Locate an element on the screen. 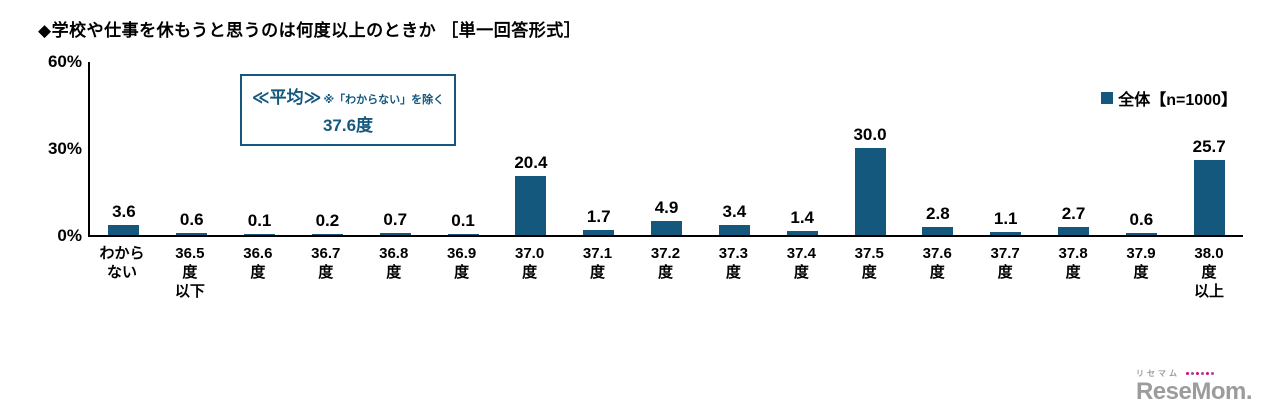 The height and width of the screenshot is (412, 1280). bar-value-label: 2.7 is located at coordinates (1073, 214).